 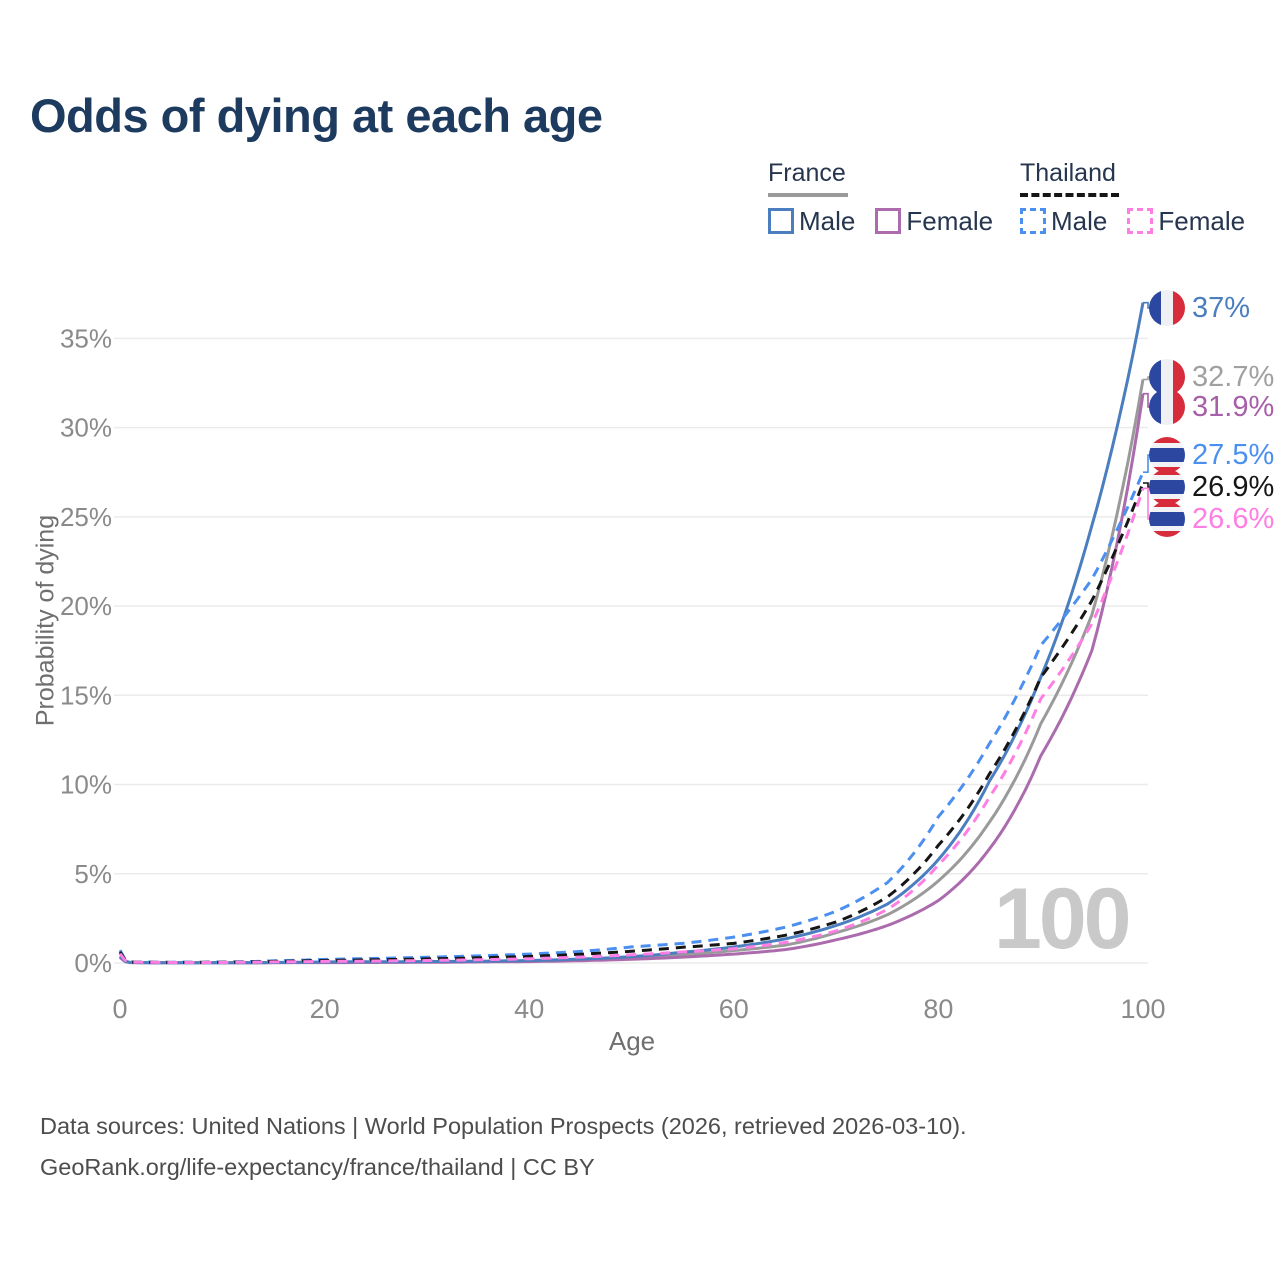 What do you see at coordinates (1233, 454) in the screenshot?
I see `end-label-value-thailand-male: 27.5%` at bounding box center [1233, 454].